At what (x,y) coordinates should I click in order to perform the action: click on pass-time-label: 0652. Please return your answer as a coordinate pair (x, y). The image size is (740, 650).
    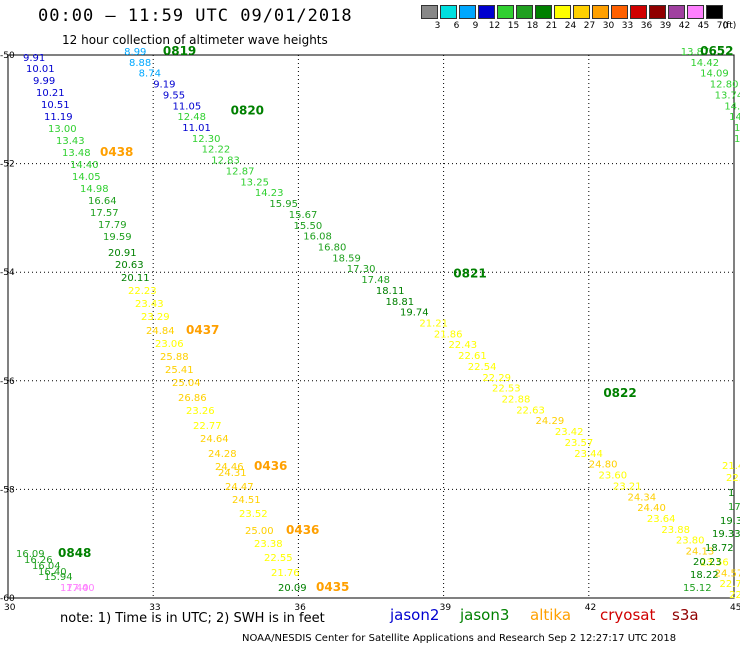
    Looking at the image, I should click on (716, 51).